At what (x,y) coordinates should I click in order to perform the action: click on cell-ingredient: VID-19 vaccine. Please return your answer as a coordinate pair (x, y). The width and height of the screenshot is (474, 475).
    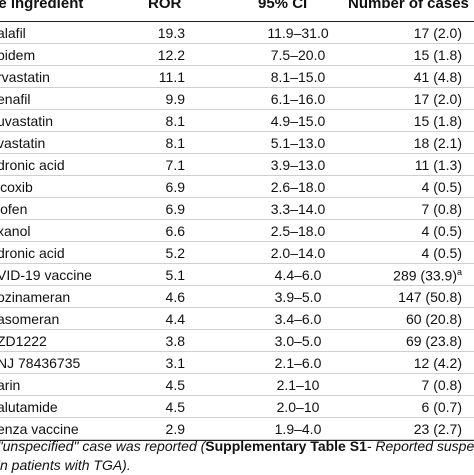
    Looking at the image, I should click on (46, 275).